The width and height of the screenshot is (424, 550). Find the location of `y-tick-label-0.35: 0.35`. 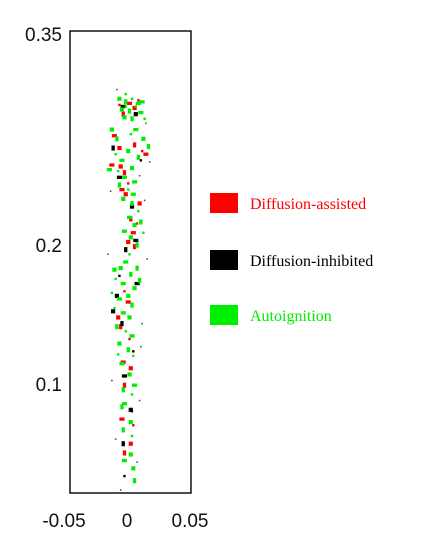

y-tick-label-0.35: 0.35 is located at coordinates (43, 35).